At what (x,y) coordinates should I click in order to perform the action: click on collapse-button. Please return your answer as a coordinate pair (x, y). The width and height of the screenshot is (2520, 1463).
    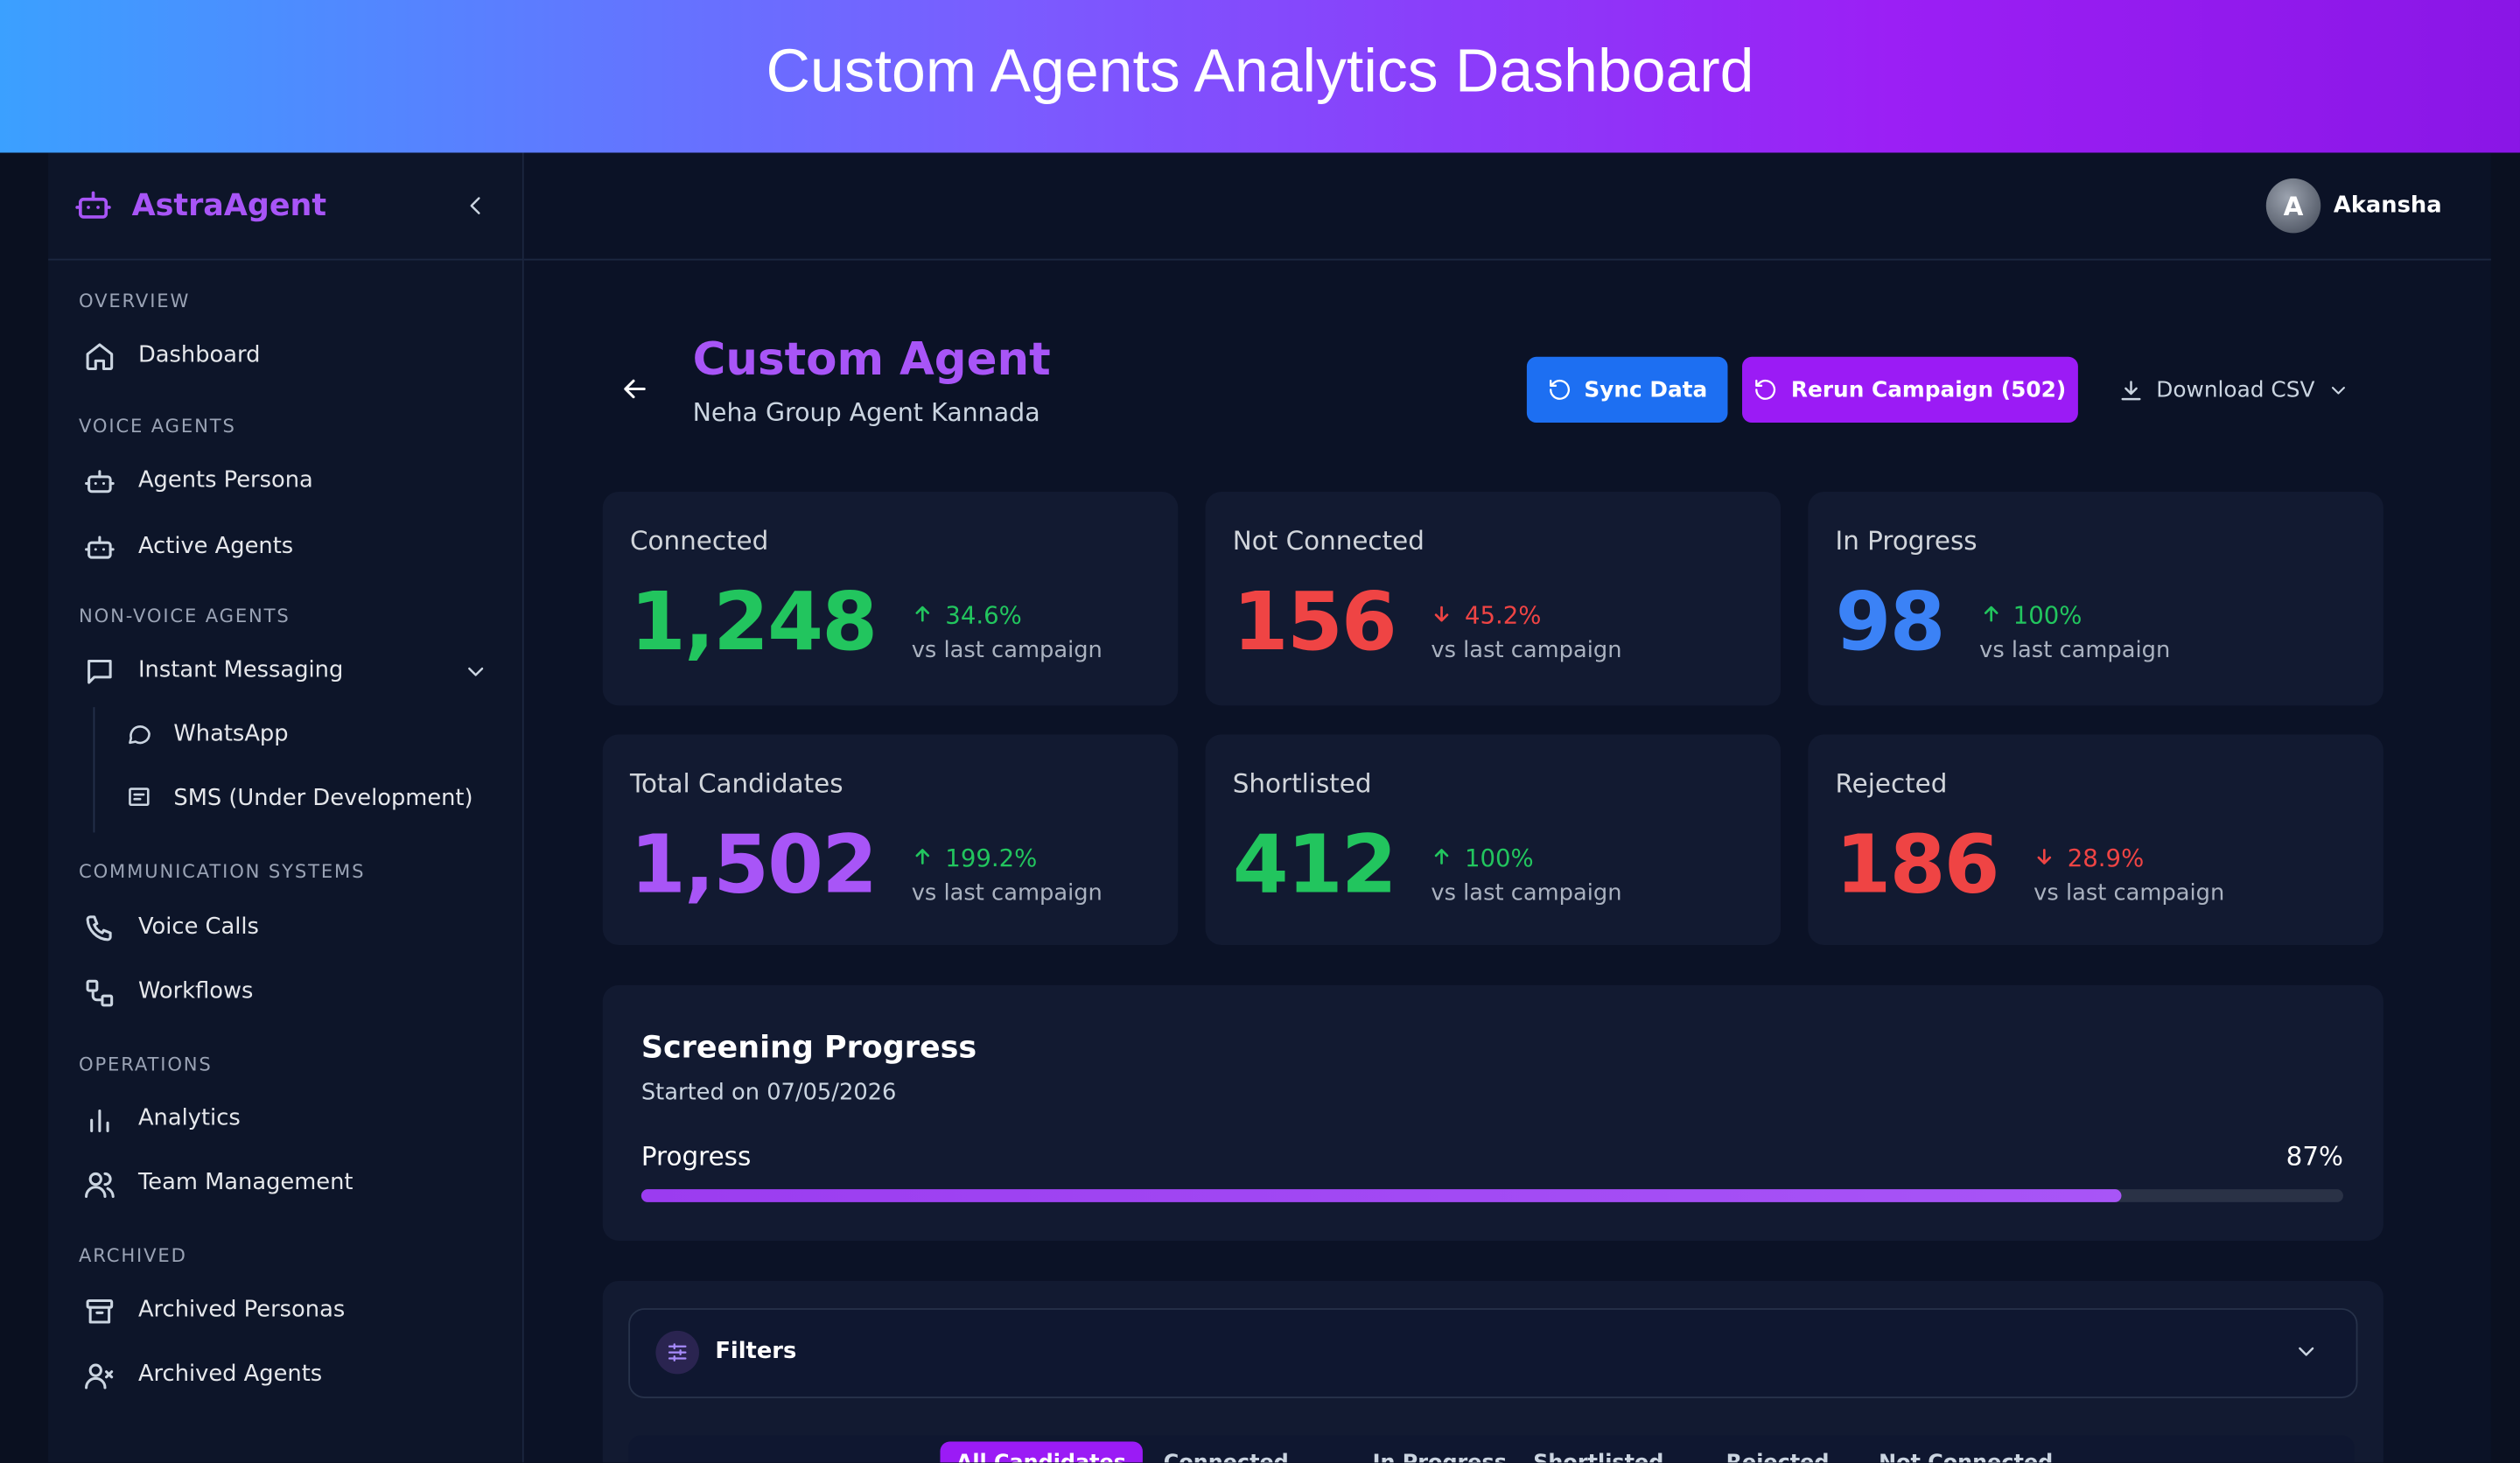
    Looking at the image, I should click on (475, 209).